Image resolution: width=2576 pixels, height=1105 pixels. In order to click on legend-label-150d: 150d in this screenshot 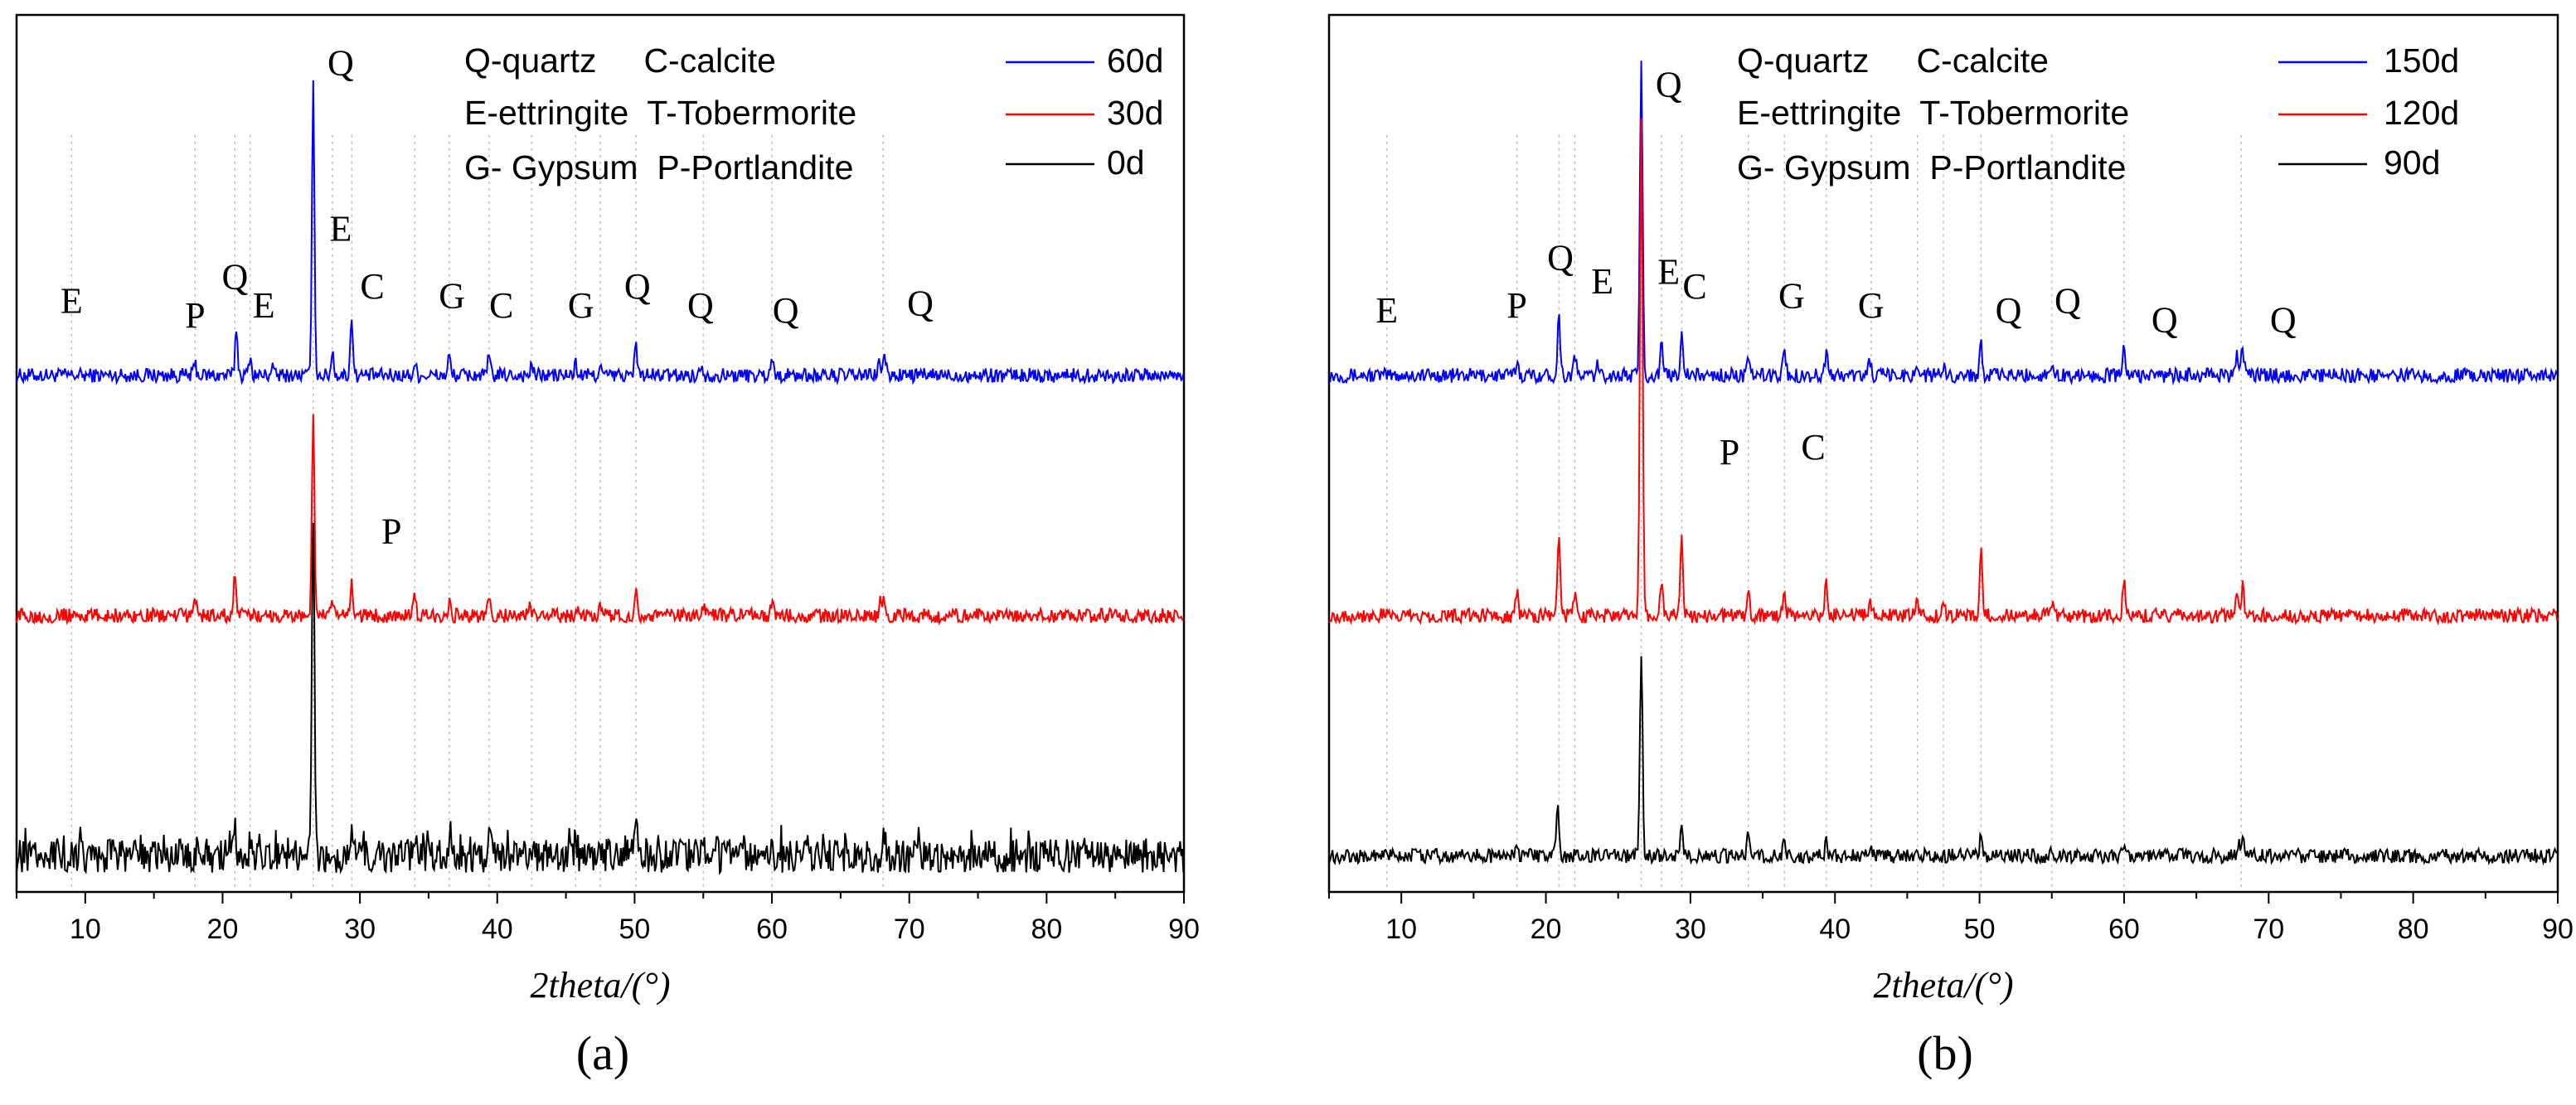, I will do `click(2421, 60)`.